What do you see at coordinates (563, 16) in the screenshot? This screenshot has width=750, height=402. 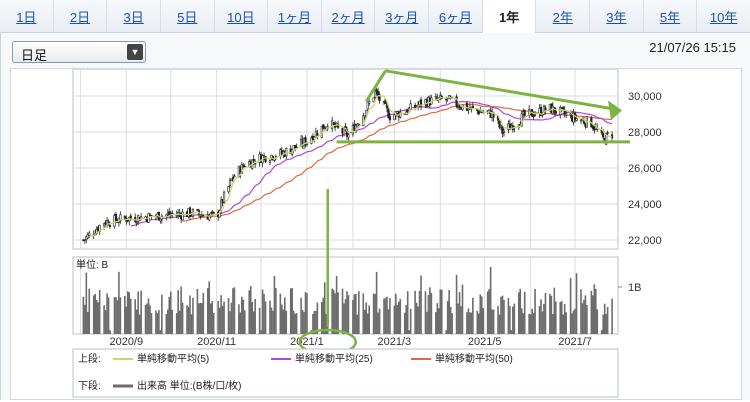 I see `tab-2年: 2年` at bounding box center [563, 16].